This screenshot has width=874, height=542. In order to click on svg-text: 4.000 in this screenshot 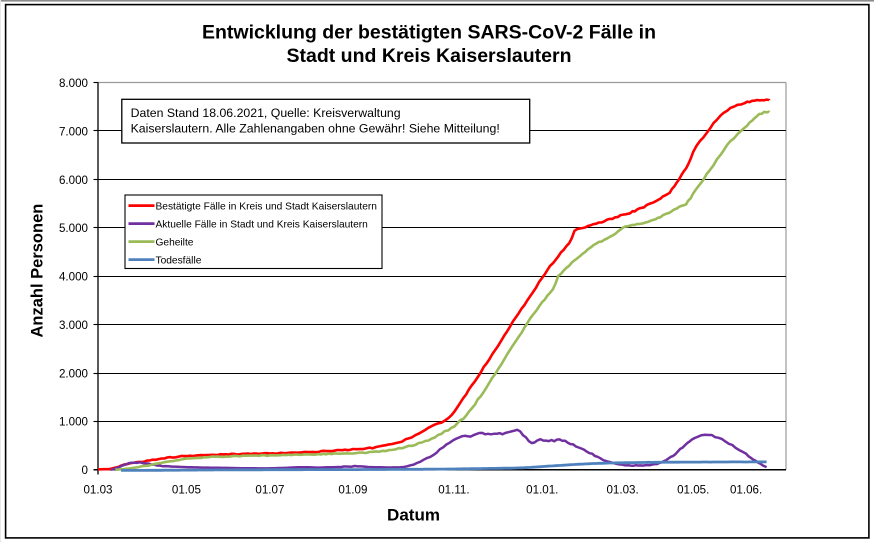, I will do `click(73, 277)`.